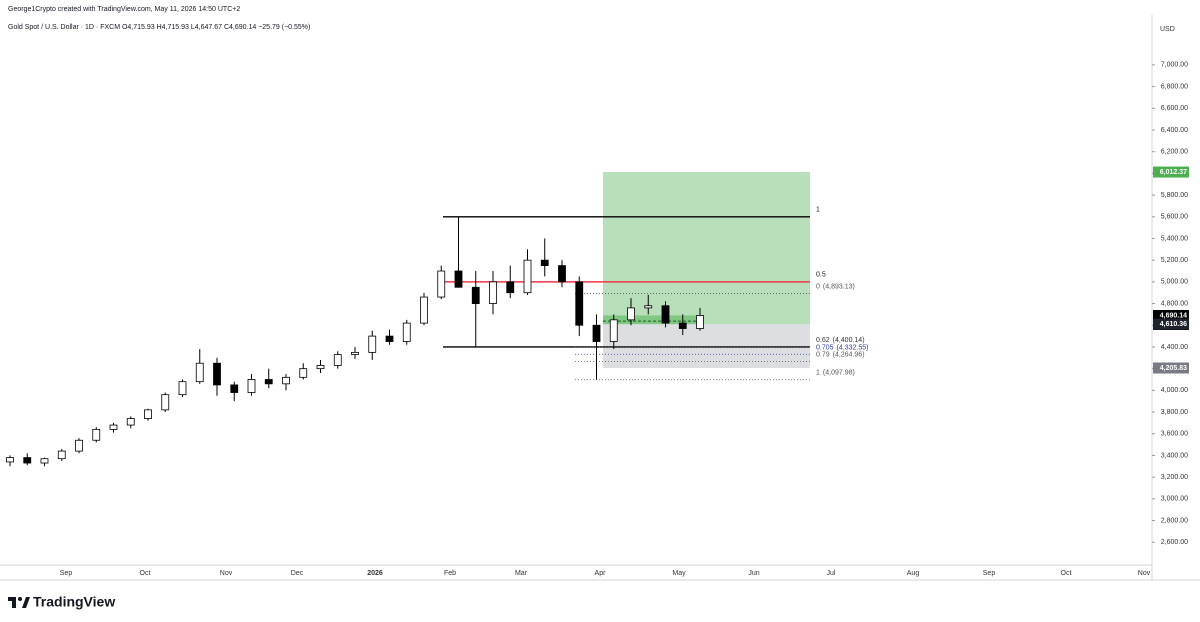 The image size is (1200, 622). Describe the element at coordinates (375, 573) in the screenshot. I see `x-tick-label: 2026` at that location.